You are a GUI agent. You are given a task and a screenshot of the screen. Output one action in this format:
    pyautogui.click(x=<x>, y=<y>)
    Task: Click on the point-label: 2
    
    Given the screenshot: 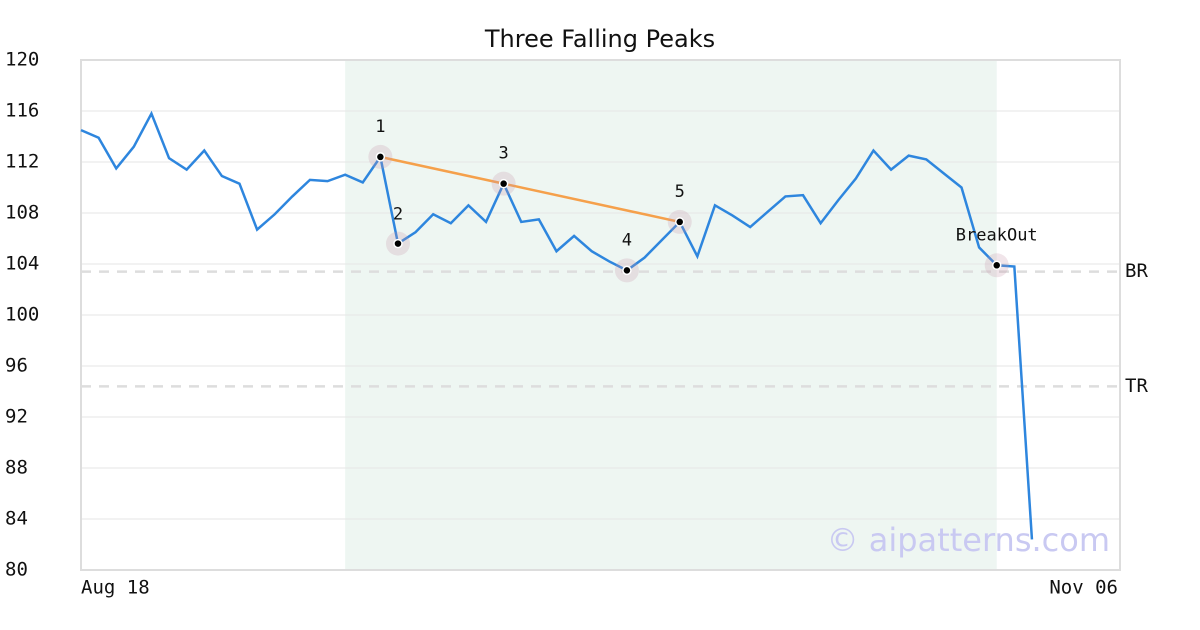 What is the action you would take?
    pyautogui.click(x=398, y=215)
    